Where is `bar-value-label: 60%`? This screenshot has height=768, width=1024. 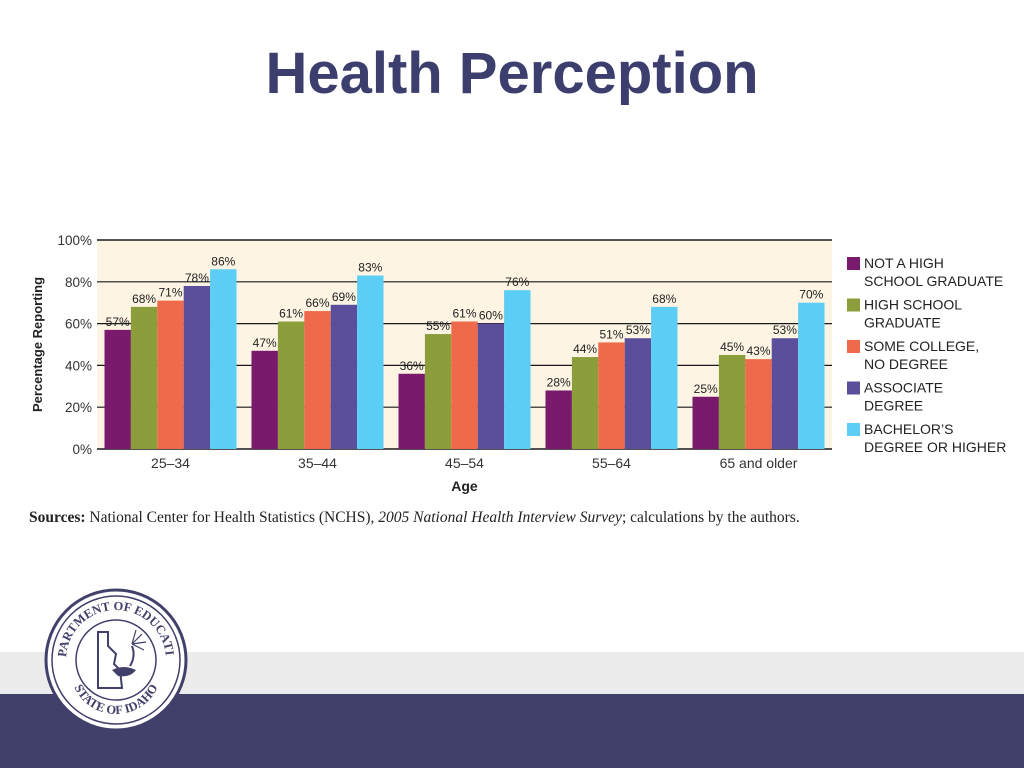 bar-value-label: 60% is located at coordinates (491, 316).